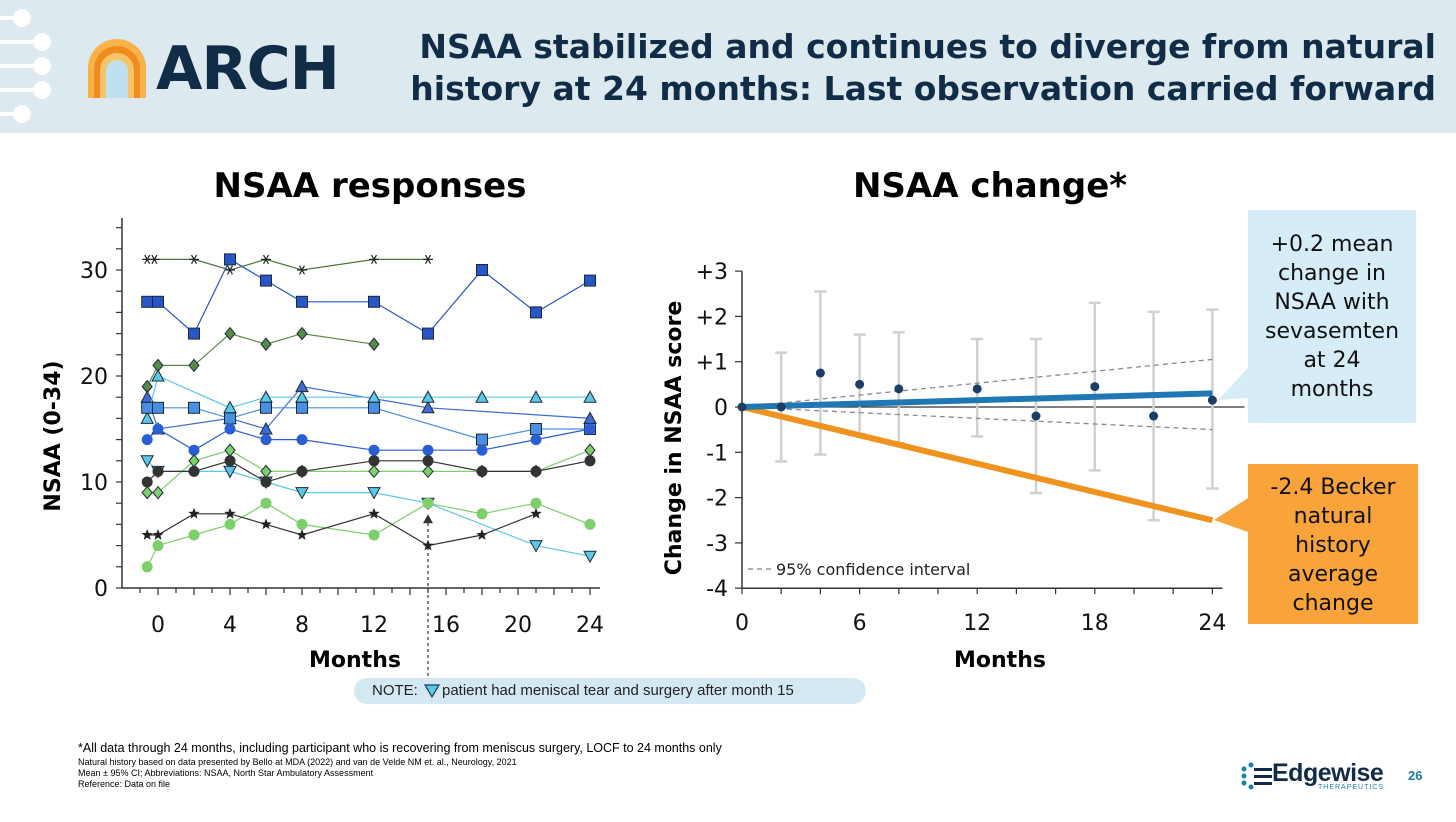 The width and height of the screenshot is (1456, 822). Describe the element at coordinates (1333, 516) in the screenshot. I see `orange-callout-line: natural` at that location.